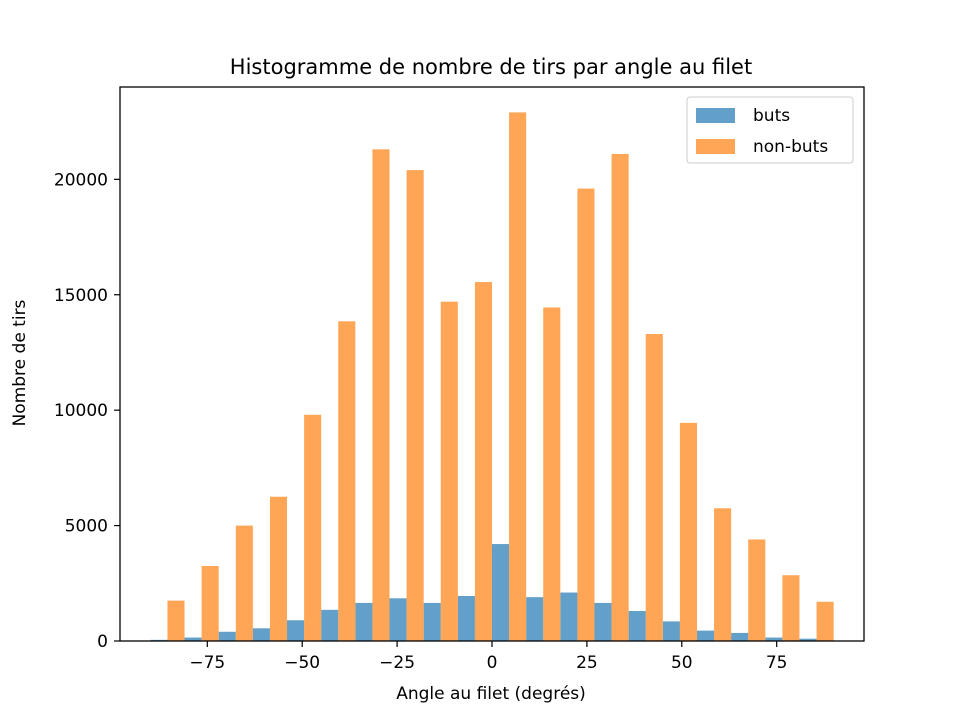 The image size is (960, 720). I want to click on x-axis-ticks: −75 −50 −25 0 25 50 75, so click(488, 657).